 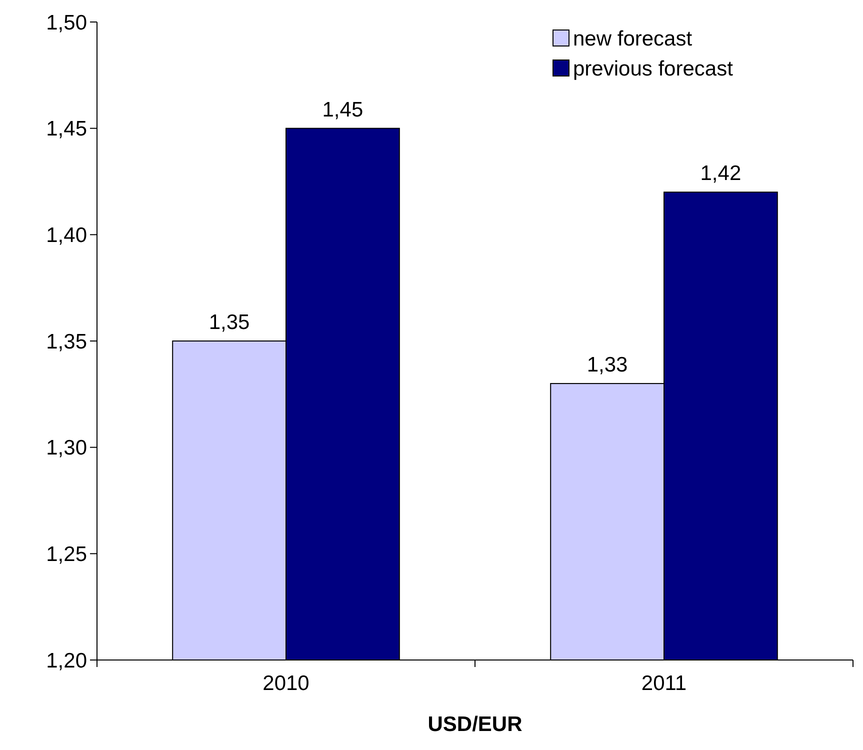 I want to click on y-tick-label: 1,50, so click(x=66, y=22).